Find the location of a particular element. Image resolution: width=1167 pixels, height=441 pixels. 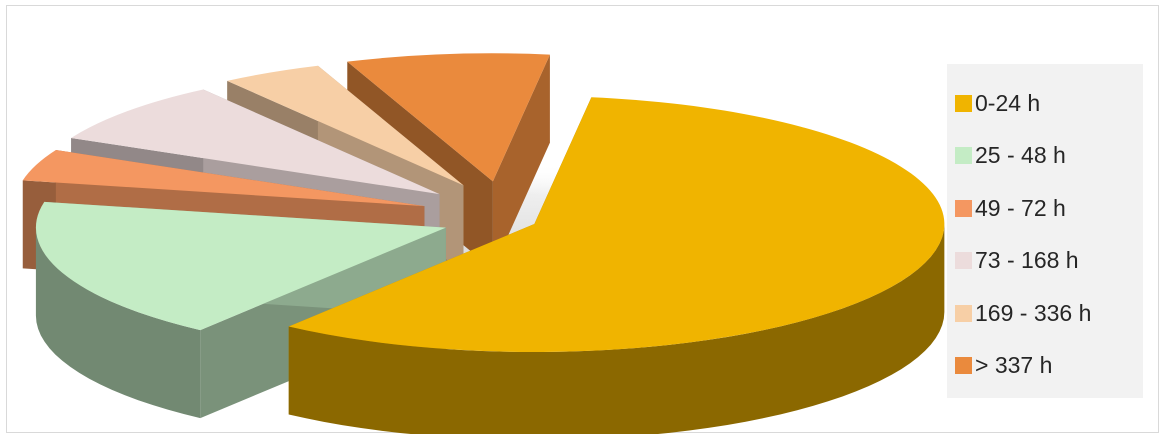

legend-label: 49 - 72 h is located at coordinates (1020, 207).